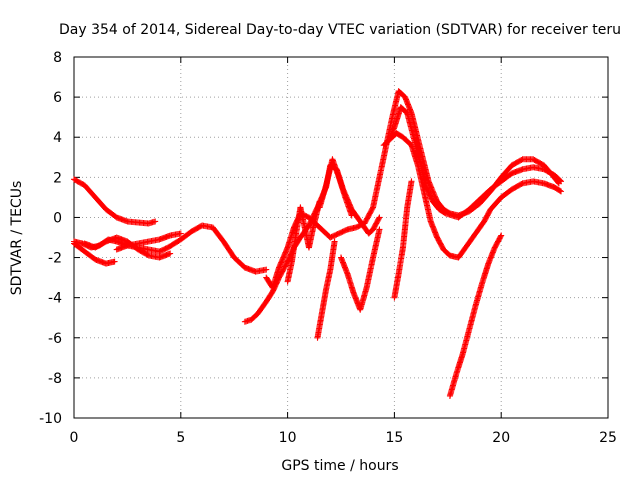 This screenshot has height=480, width=640. What do you see at coordinates (55, 299) in the screenshot?
I see `y-tick-label: -4` at bounding box center [55, 299].